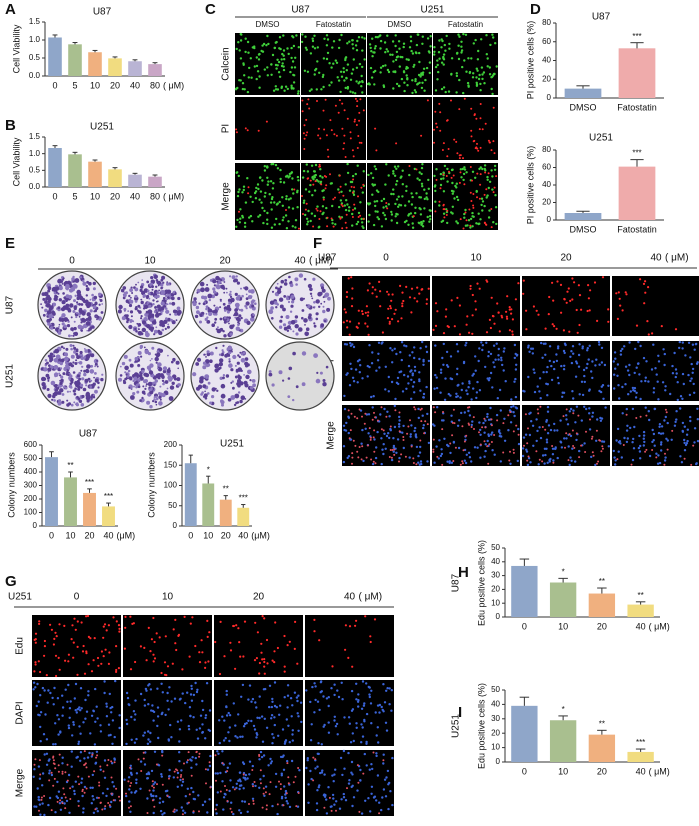 This screenshot has height=826, width=699. Describe the element at coordinates (115, 196) in the screenshot. I see `x-tick-label: 20` at that location.